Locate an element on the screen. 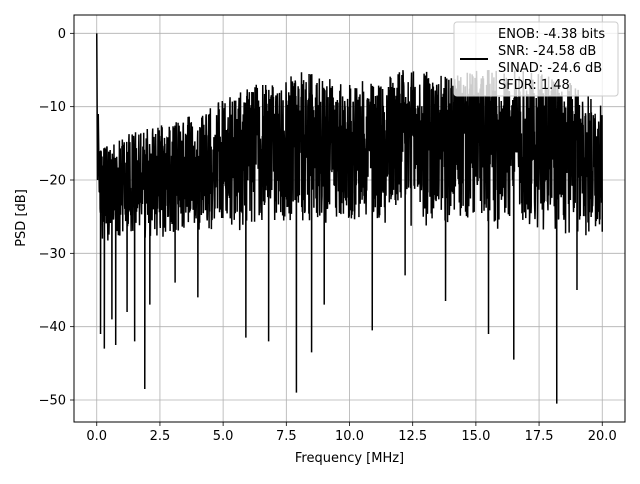 Image resolution: width=640 pixels, height=484 pixels. legend-box is located at coordinates (536, 59).